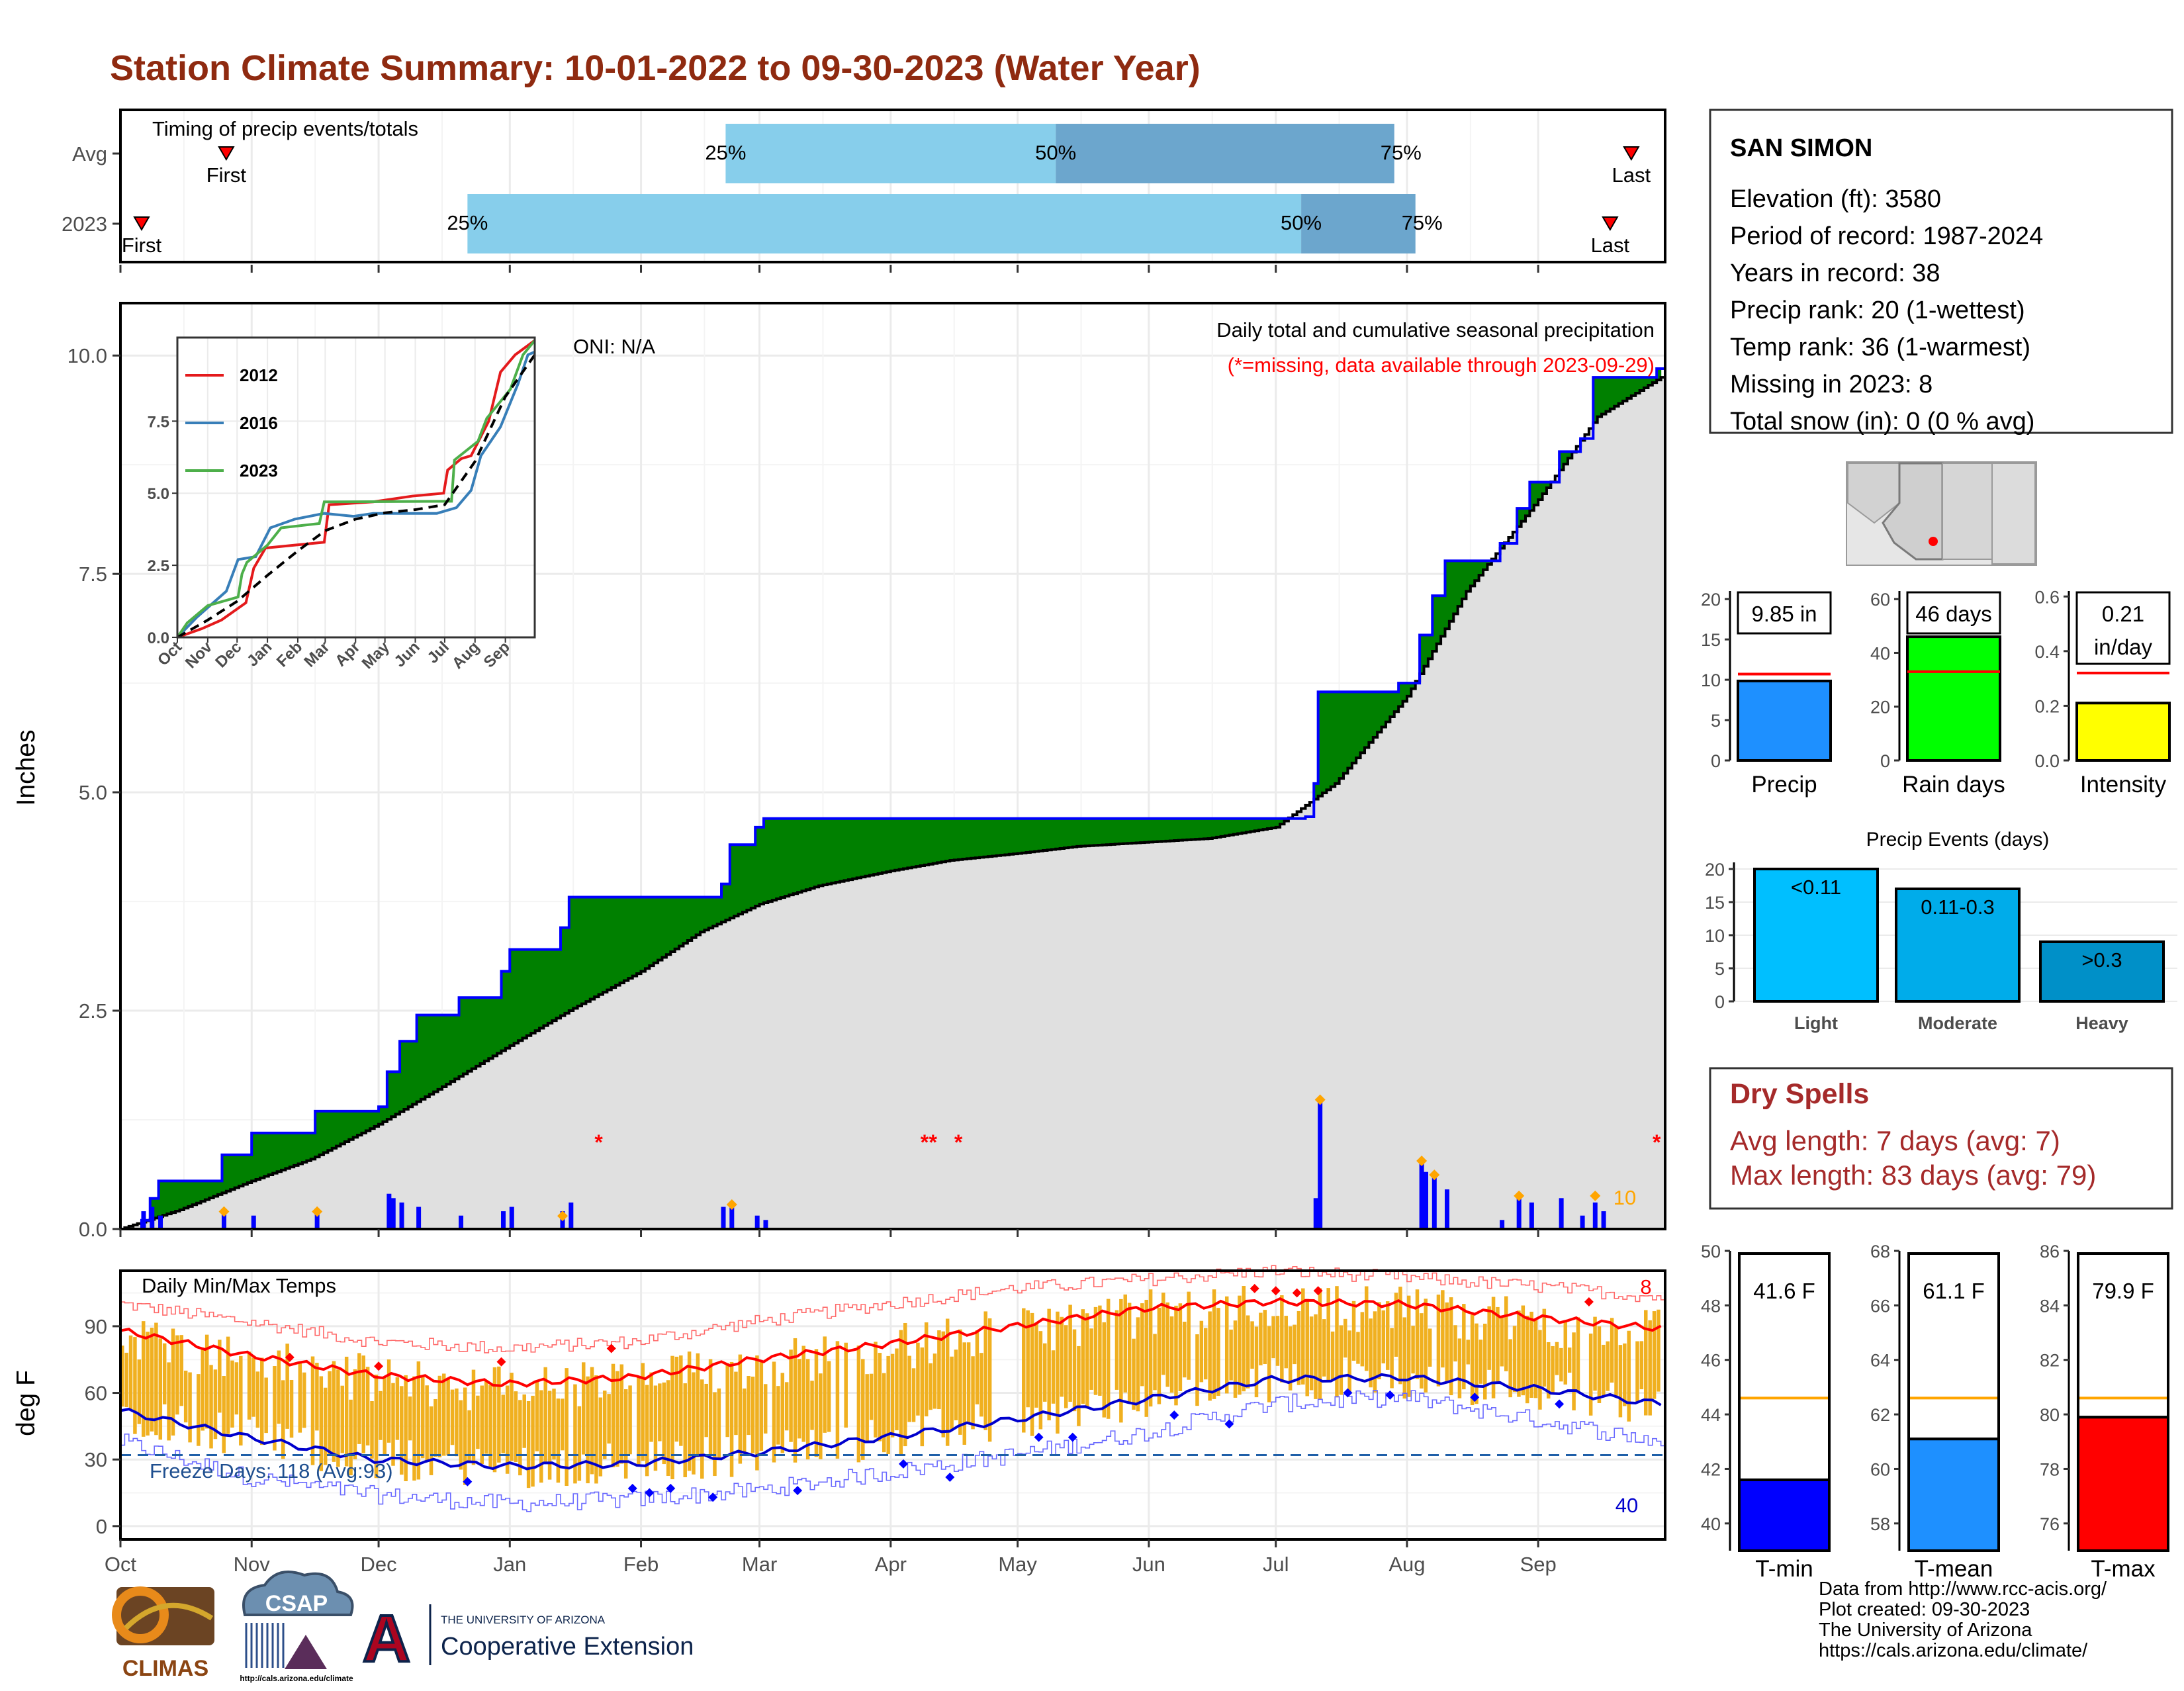  Describe the element at coordinates (378, 1565) in the screenshot. I see `temp-x-tick-label: Dec` at that location.